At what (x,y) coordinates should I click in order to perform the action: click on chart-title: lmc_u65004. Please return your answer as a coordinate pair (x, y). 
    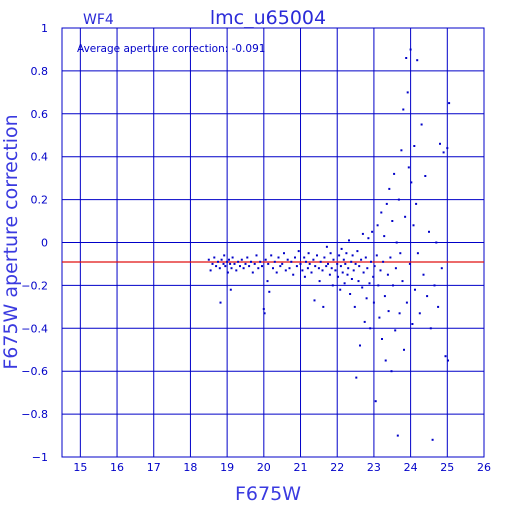
    Looking at the image, I should click on (268, 18).